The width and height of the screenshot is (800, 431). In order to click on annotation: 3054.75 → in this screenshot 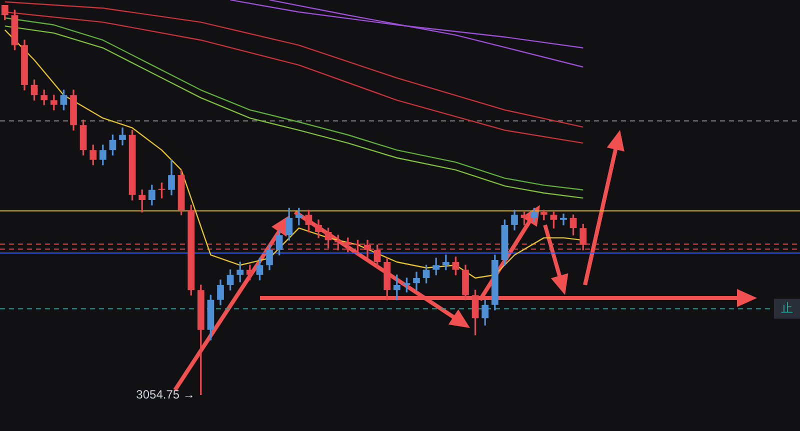, I will do `click(165, 394)`.